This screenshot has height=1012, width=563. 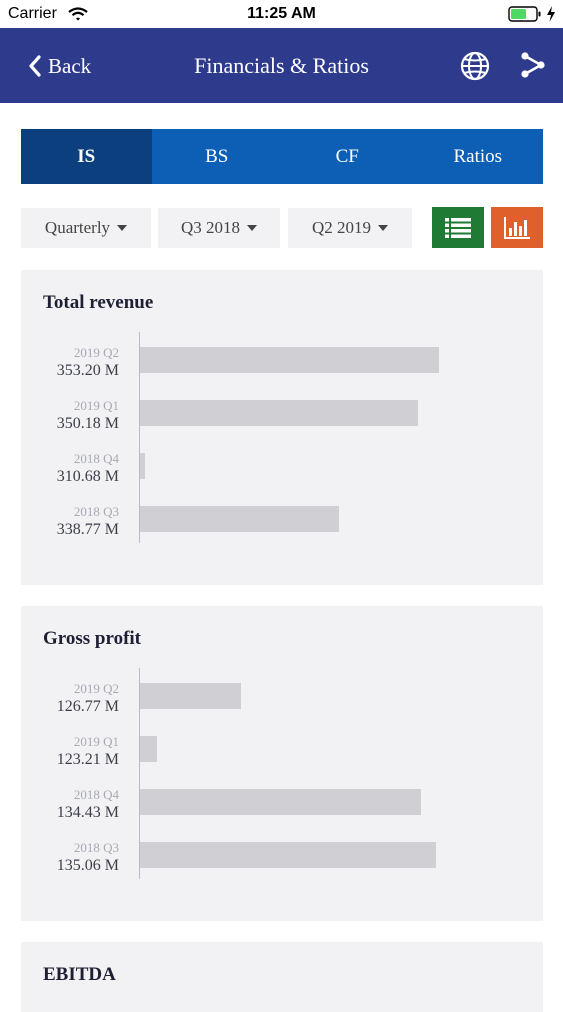 I want to click on navigation-bar: Back Financials & Ratios, so click(x=281, y=65).